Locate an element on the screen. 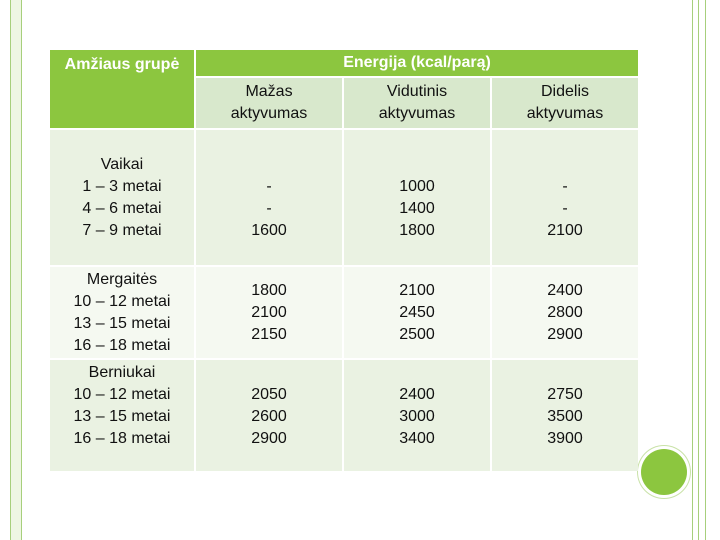  cell-medium: 1000 1400 1800 is located at coordinates (417, 197).